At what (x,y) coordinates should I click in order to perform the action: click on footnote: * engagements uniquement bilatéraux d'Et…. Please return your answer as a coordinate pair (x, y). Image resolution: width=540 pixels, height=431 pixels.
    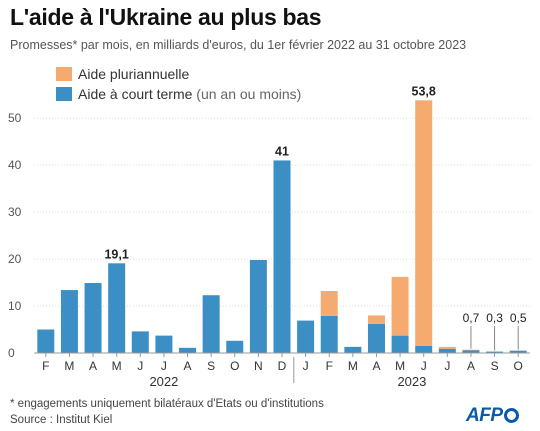
    Looking at the image, I should click on (167, 404).